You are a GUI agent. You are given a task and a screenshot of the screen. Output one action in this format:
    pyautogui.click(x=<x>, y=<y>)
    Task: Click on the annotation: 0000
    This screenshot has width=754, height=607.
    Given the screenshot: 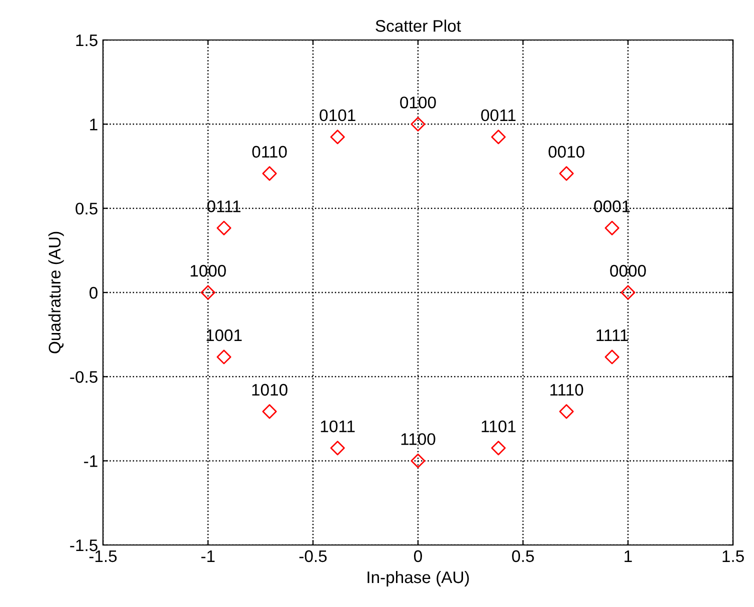 What is the action you would take?
    pyautogui.click(x=628, y=270)
    